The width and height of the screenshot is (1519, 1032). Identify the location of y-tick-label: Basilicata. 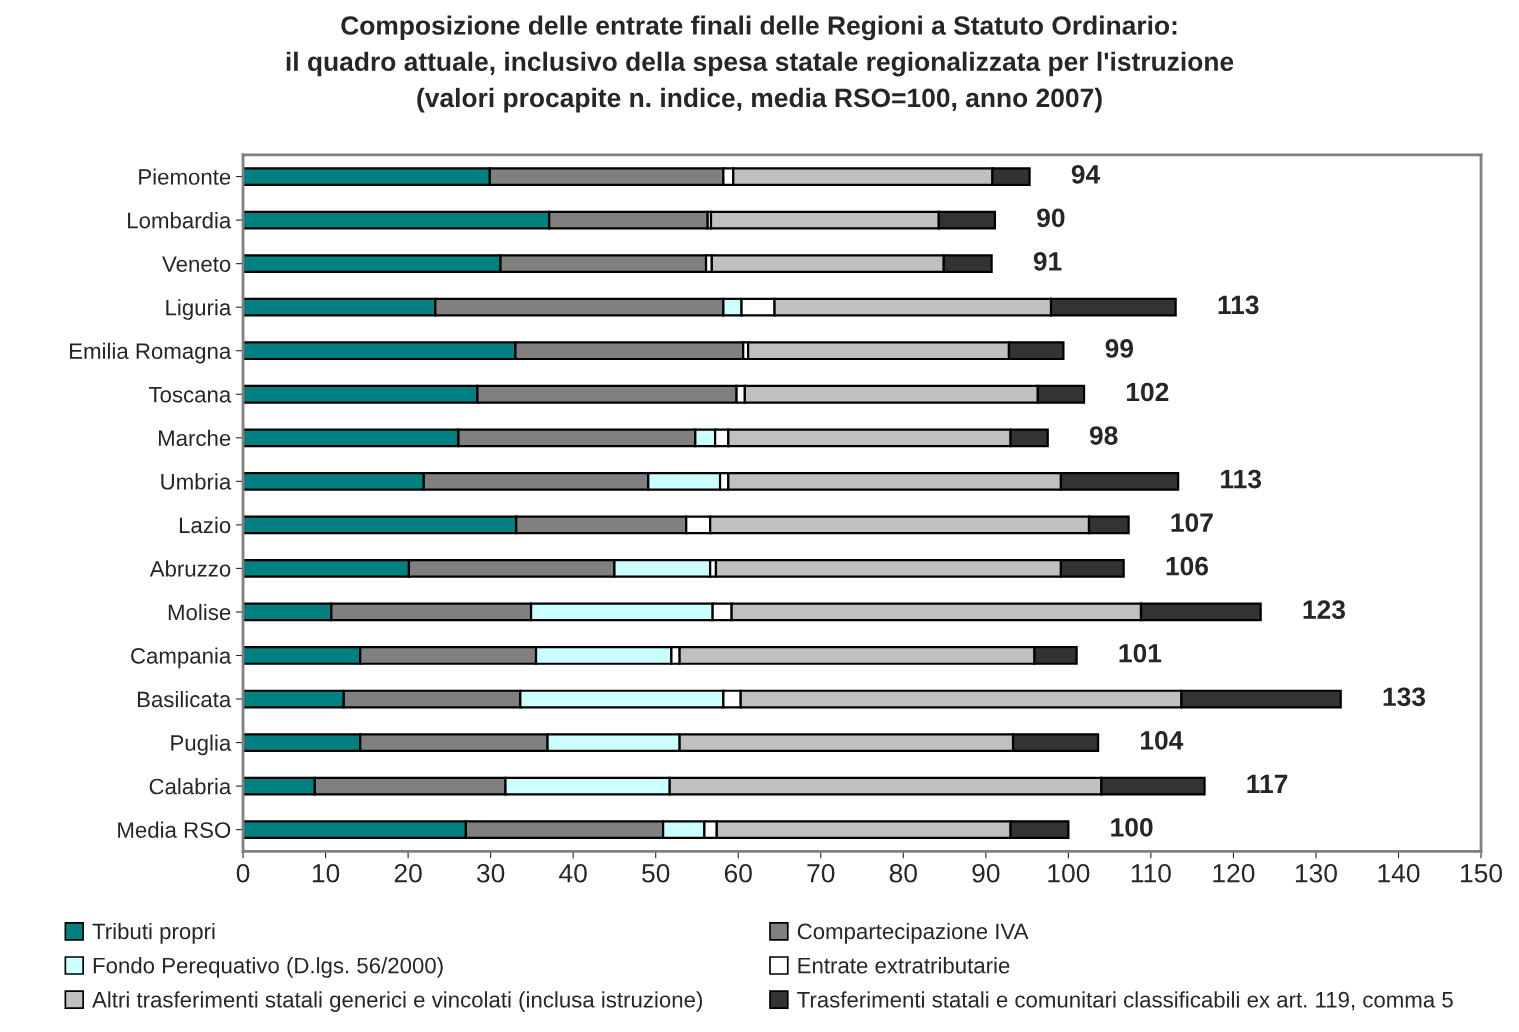
(184, 699).